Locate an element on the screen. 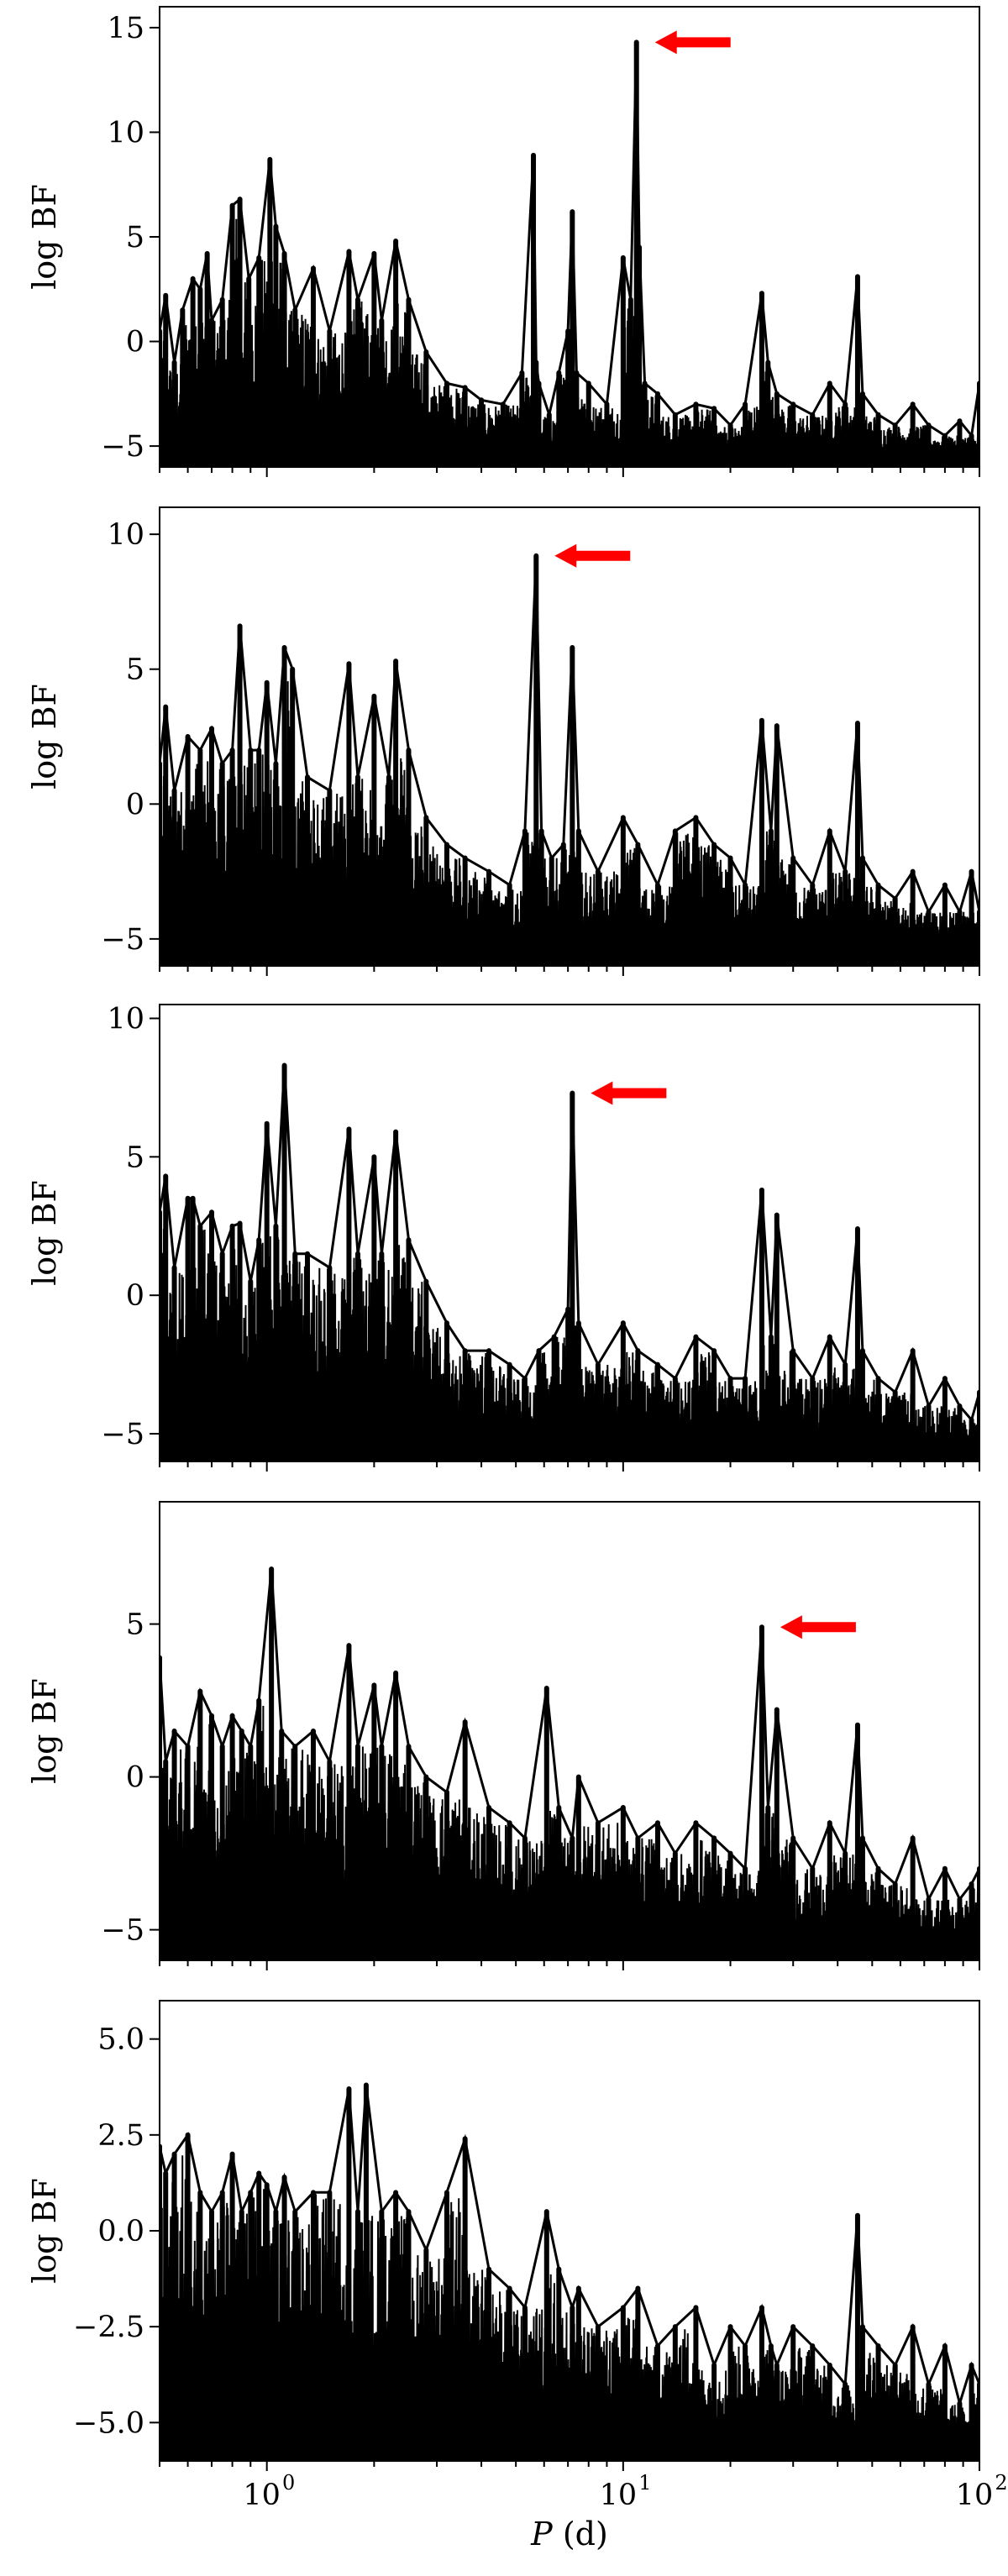 The image size is (1008, 2576). x-tick-exponent: 1 is located at coordinates (644, 2483).